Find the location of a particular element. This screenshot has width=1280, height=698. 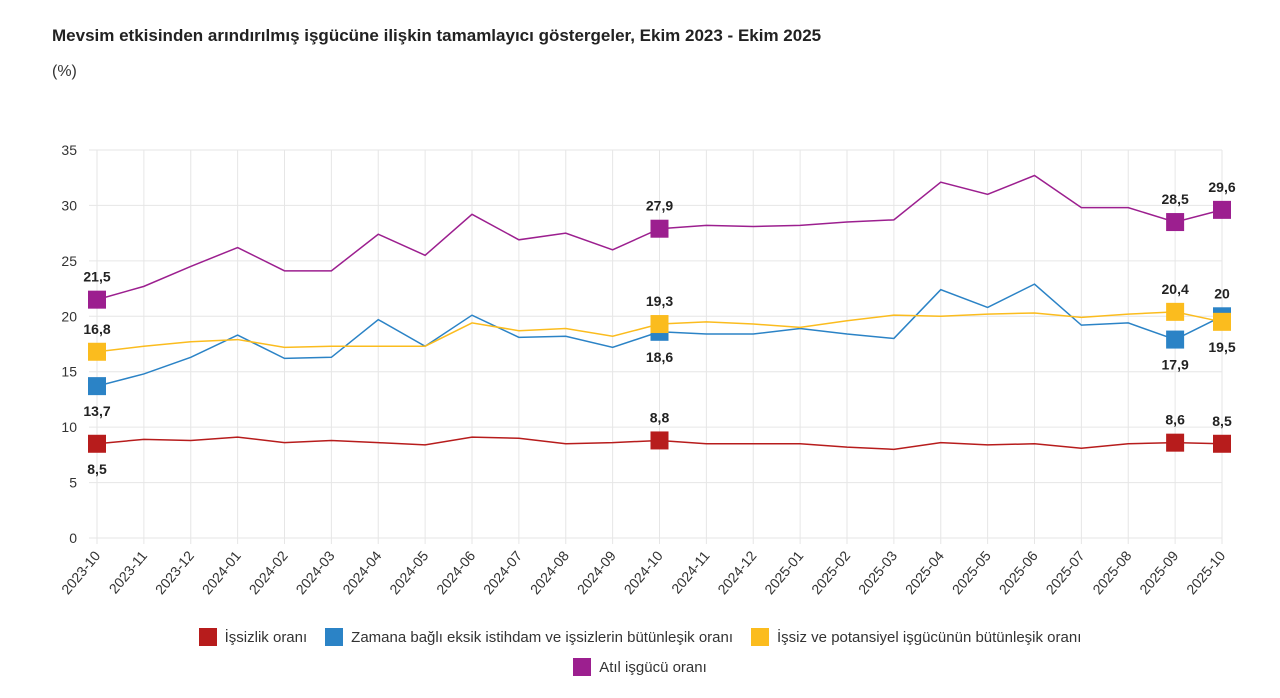

legend-label: İşsizlik oranı is located at coordinates (266, 637).